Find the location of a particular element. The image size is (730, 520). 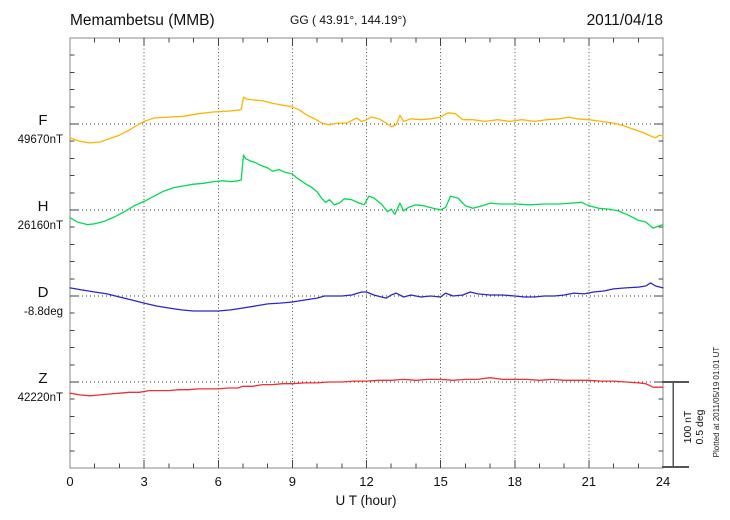

x-tick-label: 18 is located at coordinates (515, 481).